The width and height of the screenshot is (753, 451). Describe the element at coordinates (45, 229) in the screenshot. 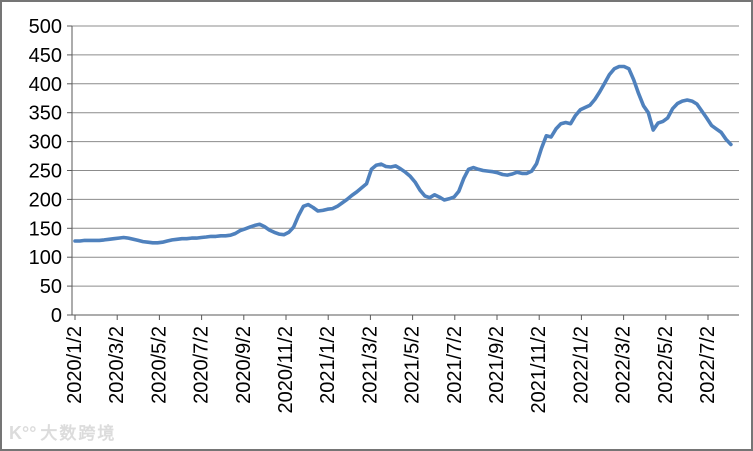

I see `y-tick-label: 150` at that location.